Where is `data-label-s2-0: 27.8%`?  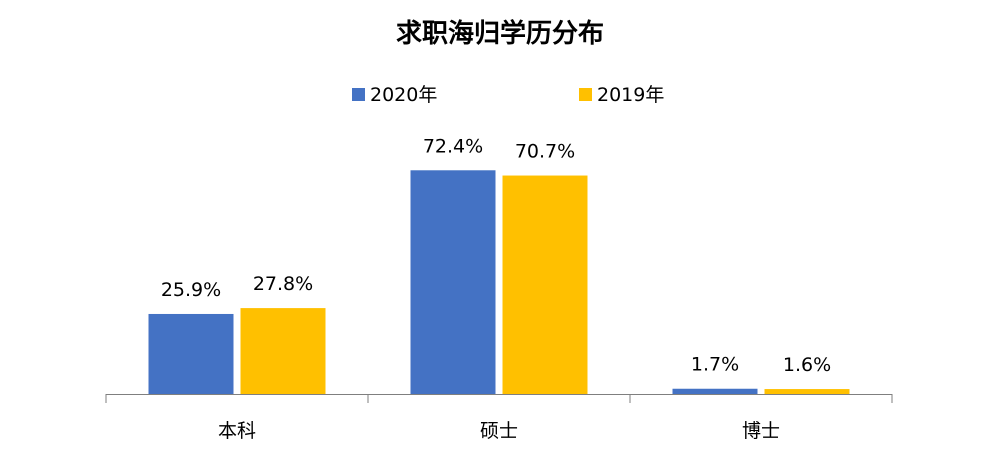
data-label-s2-0: 27.8% is located at coordinates (283, 284).